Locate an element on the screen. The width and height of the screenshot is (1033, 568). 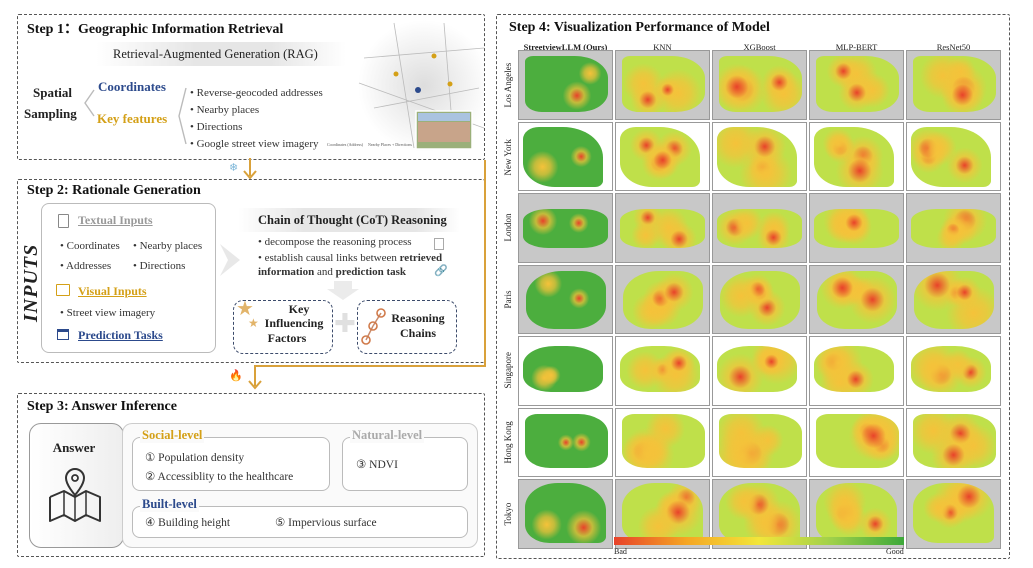
colorbar is located at coordinates (759, 541).